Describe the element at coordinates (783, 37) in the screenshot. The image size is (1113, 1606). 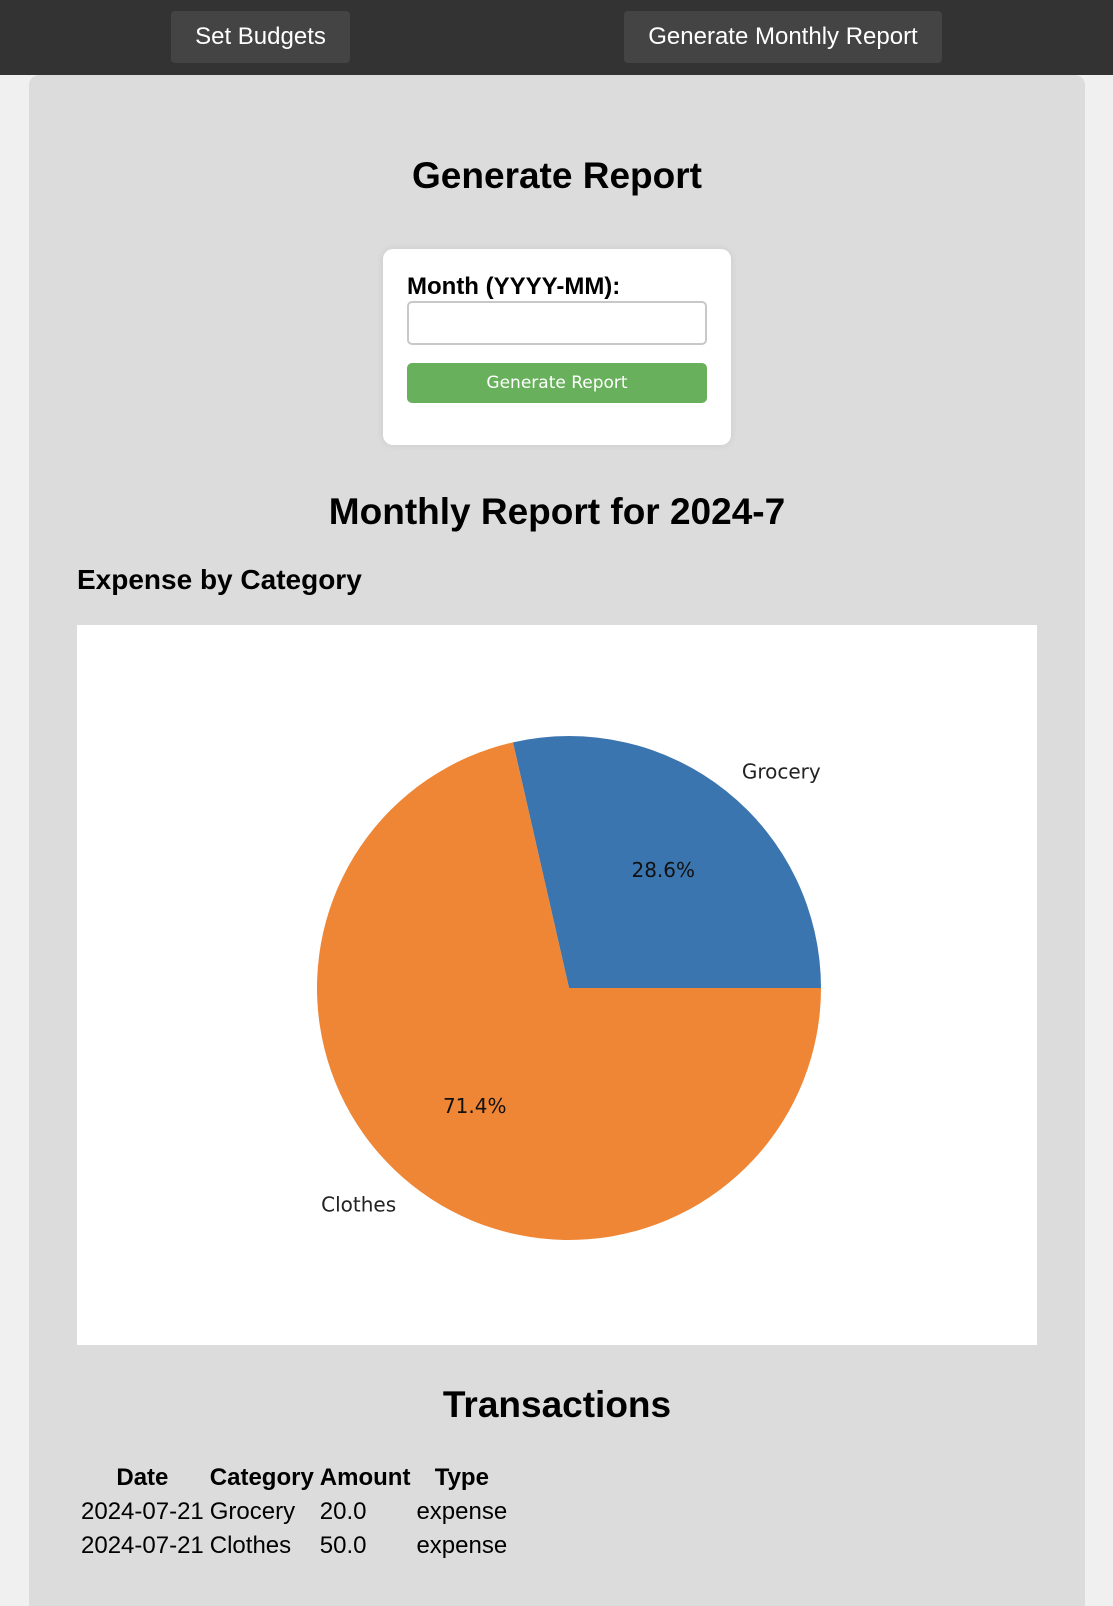
I see `generate-monthly-report-button: Generate Monthly Report` at that location.